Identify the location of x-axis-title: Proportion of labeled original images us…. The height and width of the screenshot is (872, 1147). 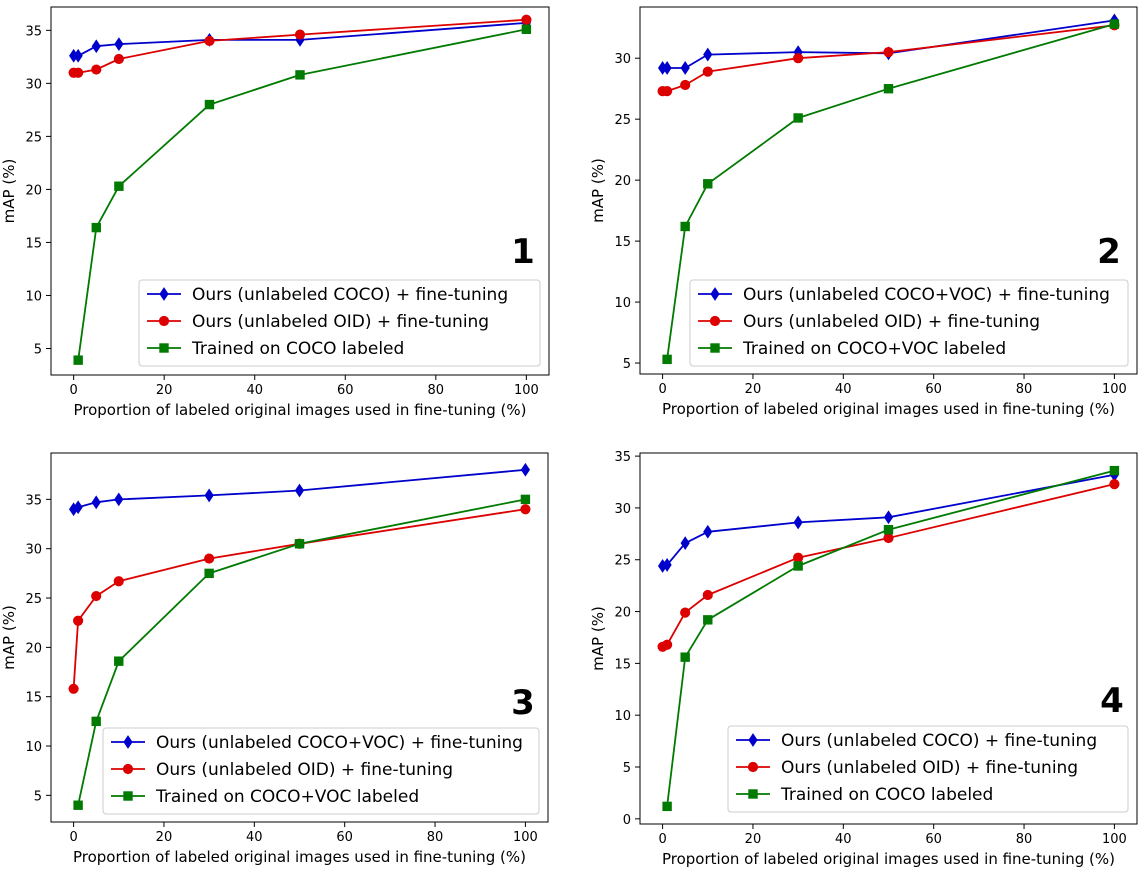
(888, 859).